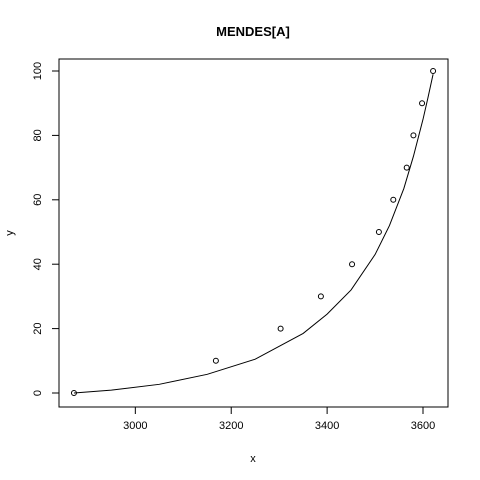 This screenshot has width=480, height=480. I want to click on x-axis: 3000 3200 3400 3600, so click(279, 419).